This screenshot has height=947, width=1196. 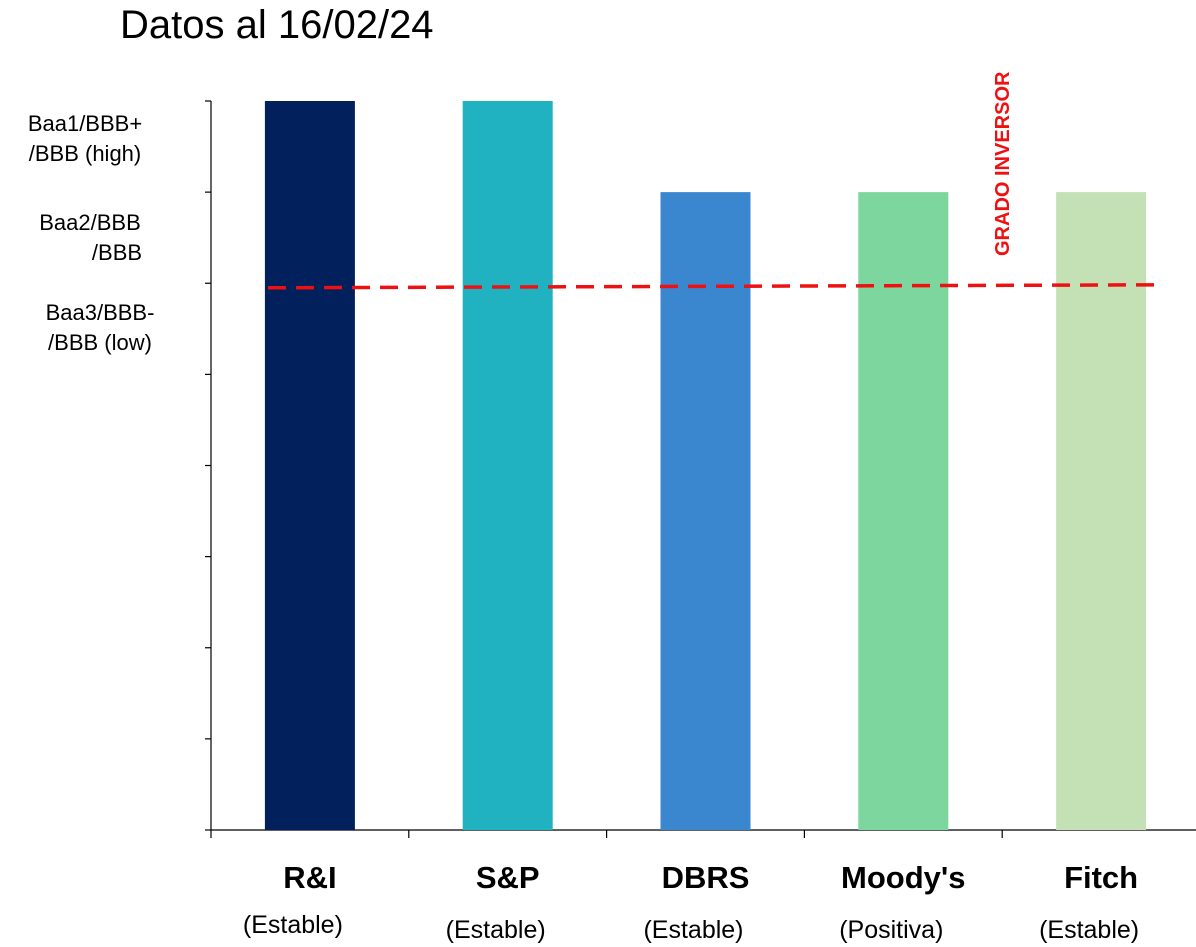 I want to click on x-outlook-label: (Positiva), so click(x=891, y=930).